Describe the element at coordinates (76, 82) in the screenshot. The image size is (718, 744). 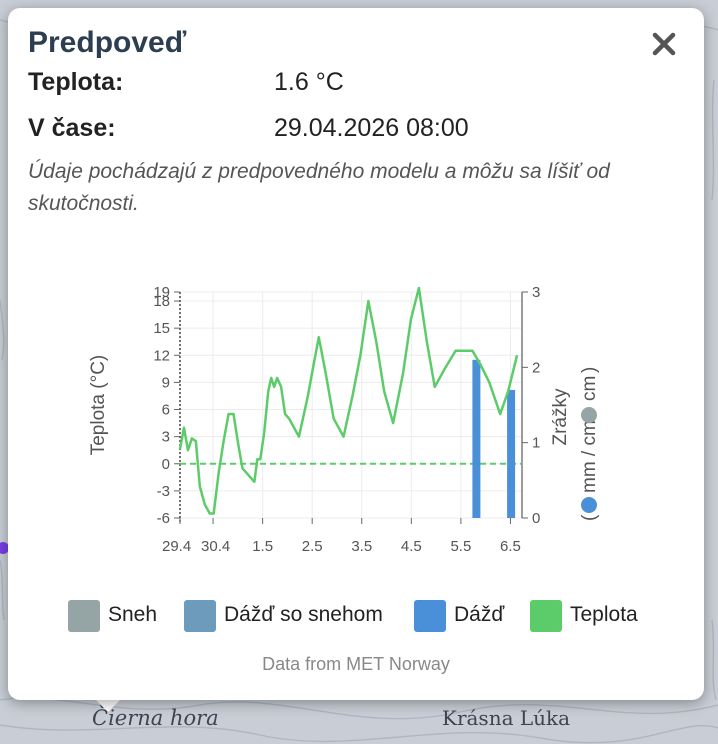
I see `temperature-label: Teplota:` at that location.